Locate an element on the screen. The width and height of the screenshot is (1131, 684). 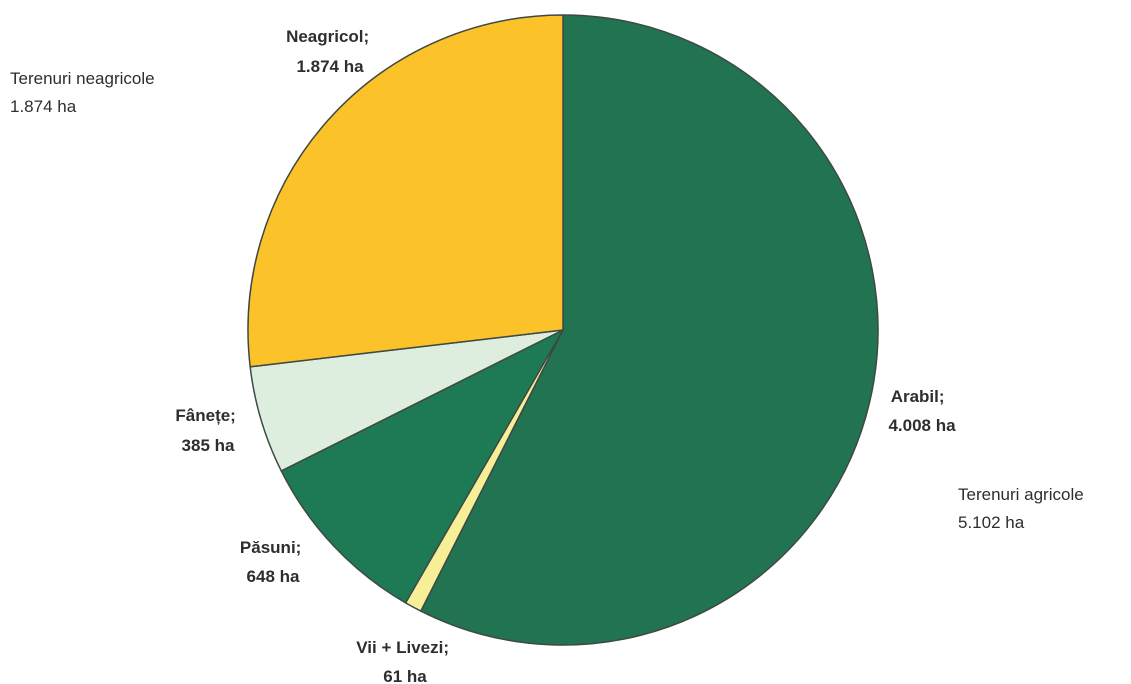
slice-label-vii-livezi-name: Vii + Livezi; is located at coordinates (402, 647).